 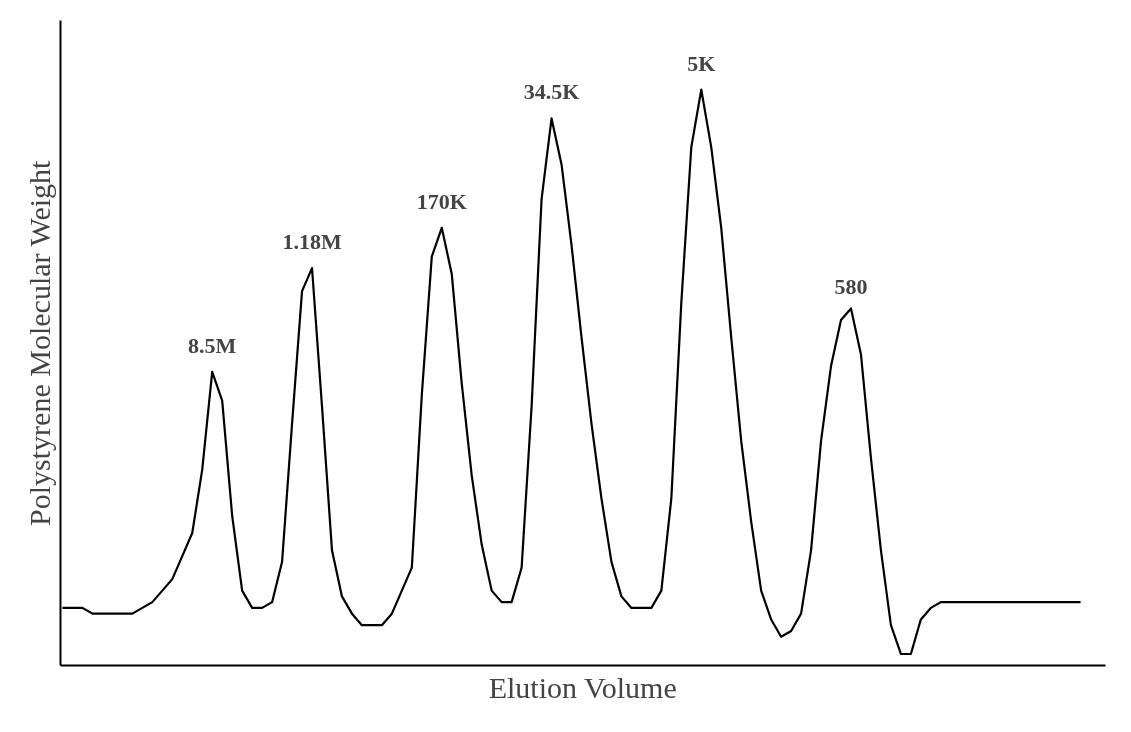 What do you see at coordinates (441, 201) in the screenshot?
I see `annotation: 170K` at bounding box center [441, 201].